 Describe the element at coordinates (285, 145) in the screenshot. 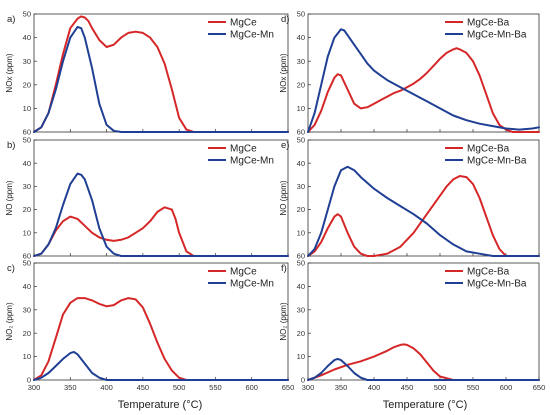

I see `panel-label: e)` at that location.